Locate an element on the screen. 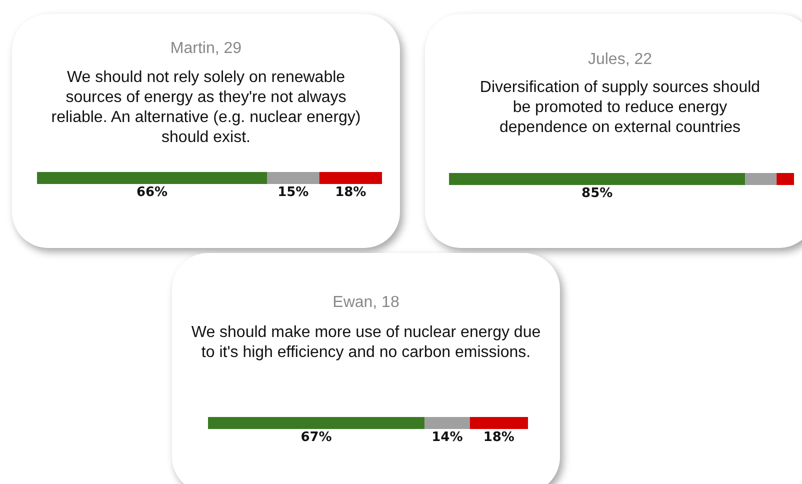 This screenshot has width=802, height=484. data-label: 67% is located at coordinates (316, 437).